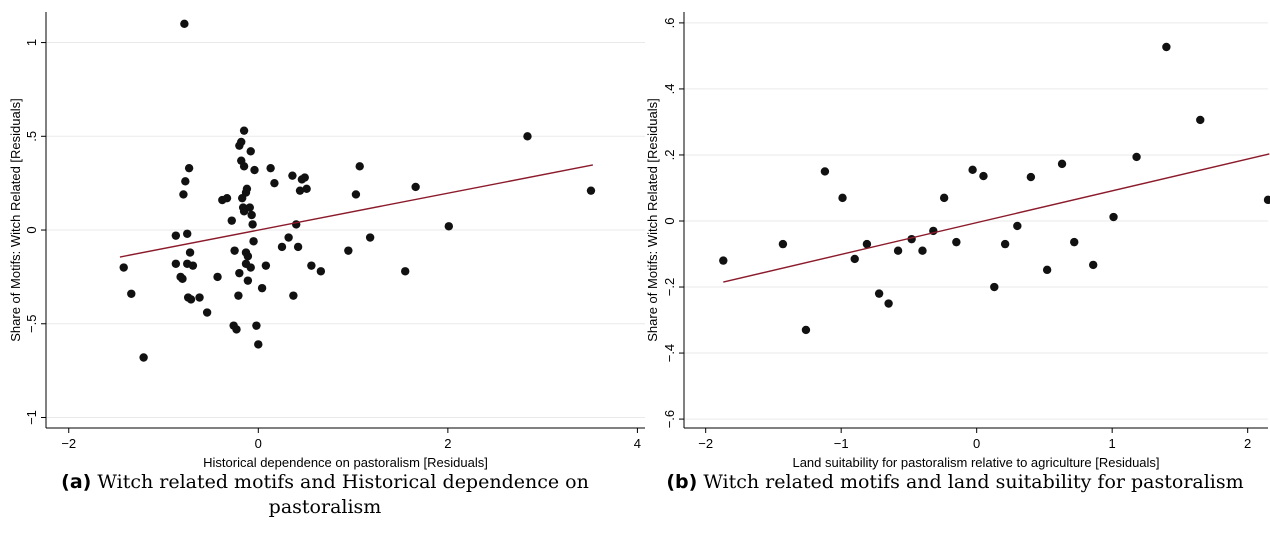 The image size is (1270, 543). Describe the element at coordinates (31, 229) in the screenshot. I see `y-tick-label: 0` at that location.